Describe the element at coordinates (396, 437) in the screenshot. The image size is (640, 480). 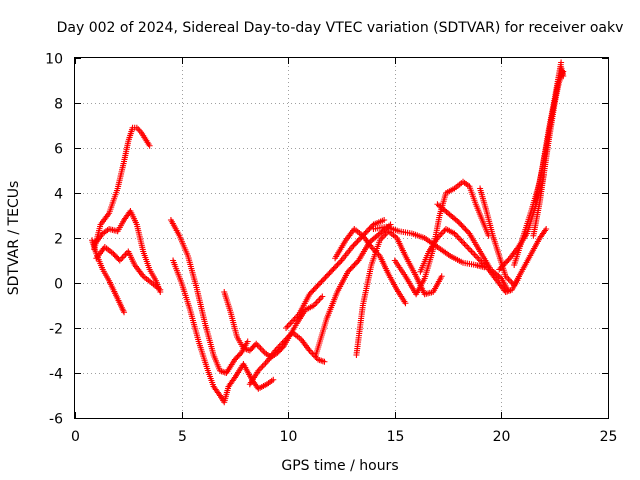
I see `x-tick-label: 15` at that location.